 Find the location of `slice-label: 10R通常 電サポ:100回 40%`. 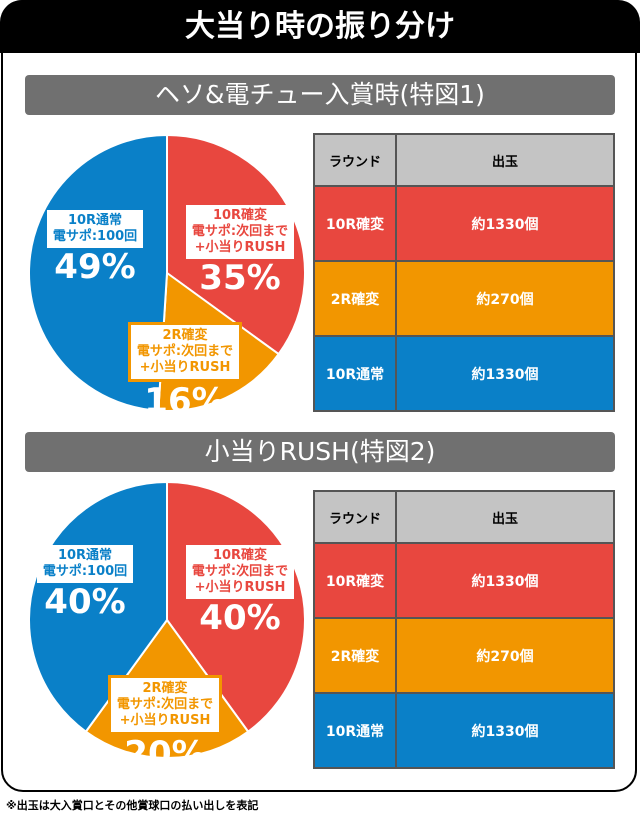

slice-label: 10R通常 電サポ:100回 40% is located at coordinates (85, 583).